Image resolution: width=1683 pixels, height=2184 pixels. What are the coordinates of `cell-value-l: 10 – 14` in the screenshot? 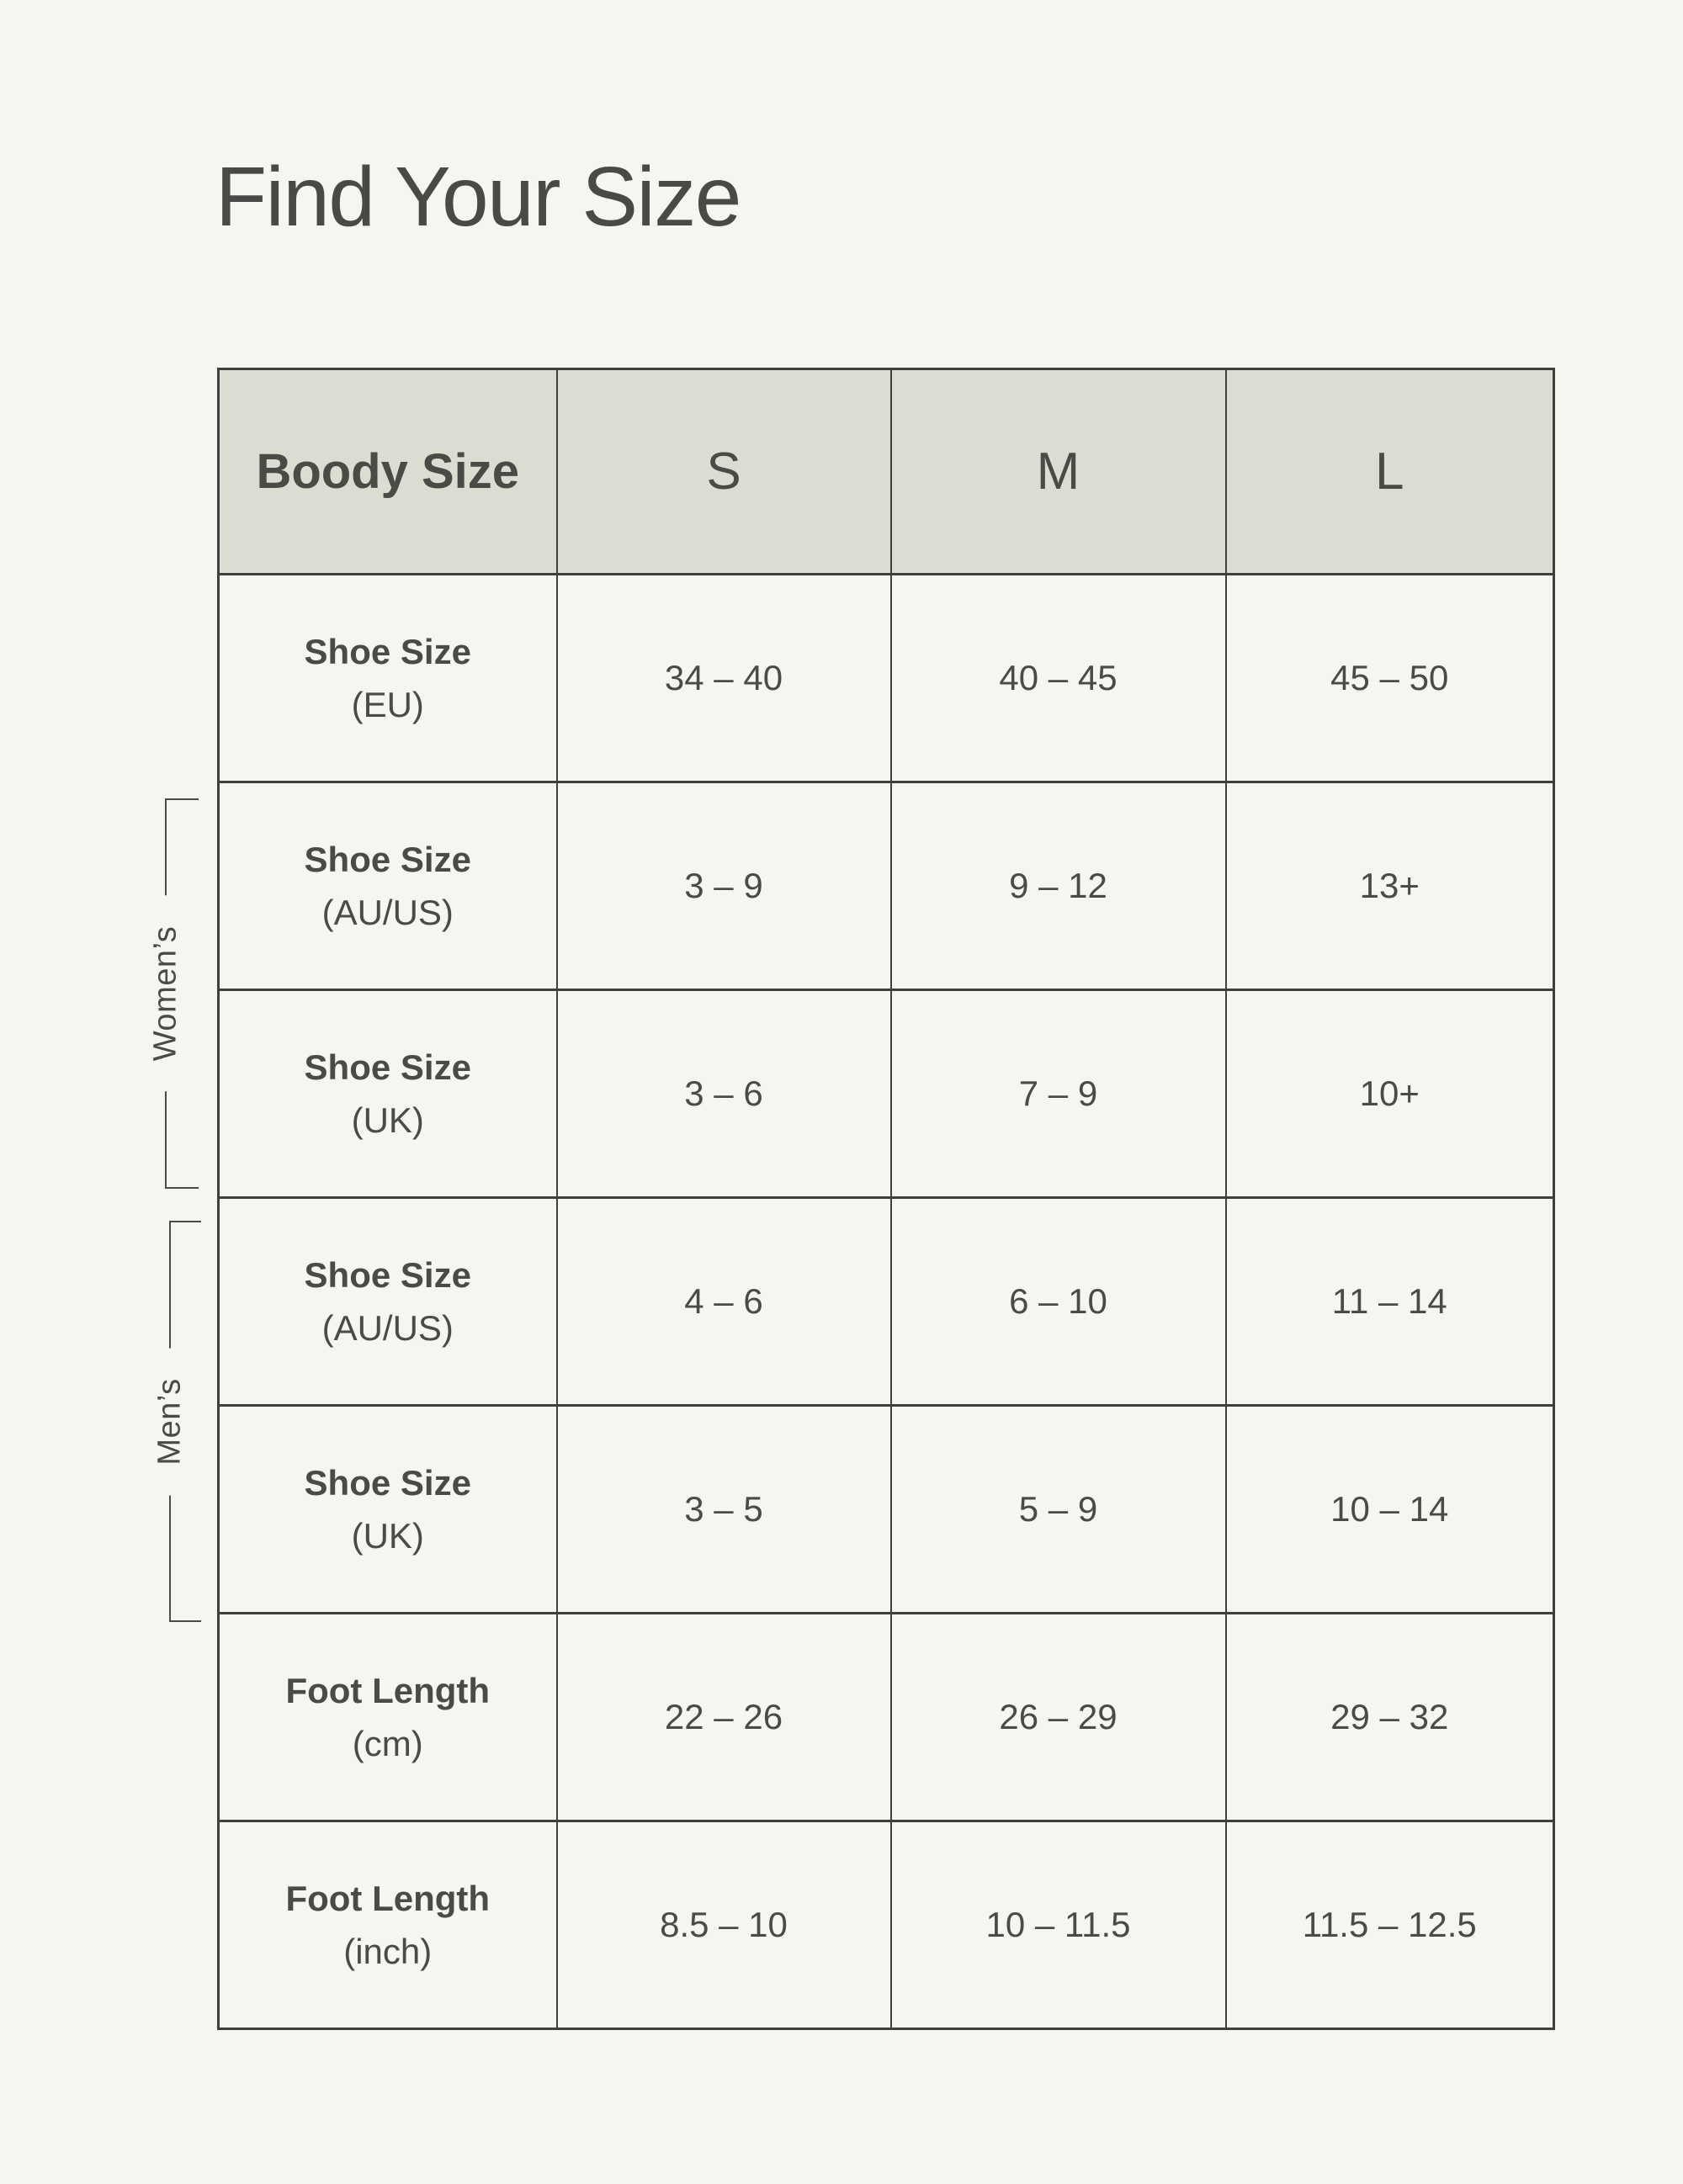 It's located at (1390, 1509).